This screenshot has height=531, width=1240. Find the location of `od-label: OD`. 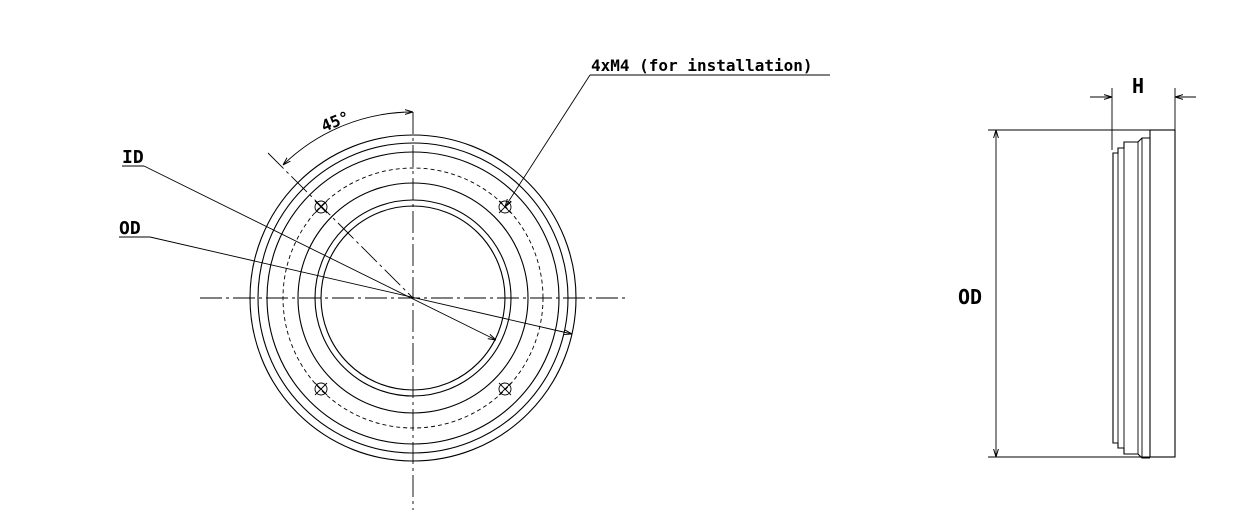

od-label: OD is located at coordinates (130, 228).